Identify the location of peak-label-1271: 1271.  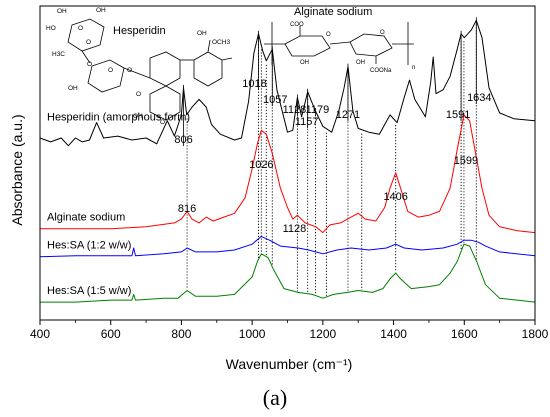
(348, 115).